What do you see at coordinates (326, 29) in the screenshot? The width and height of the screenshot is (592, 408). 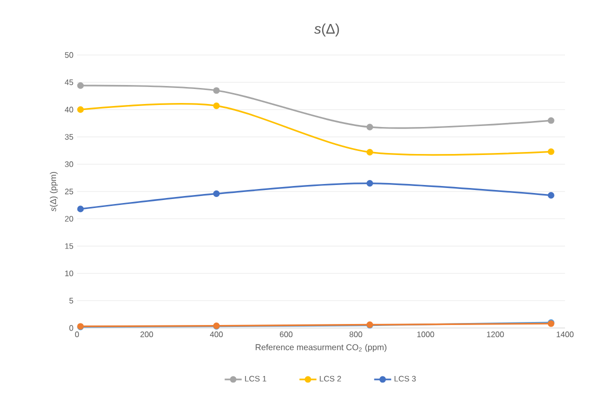 I see `chart-title: s(Δ)` at bounding box center [326, 29].